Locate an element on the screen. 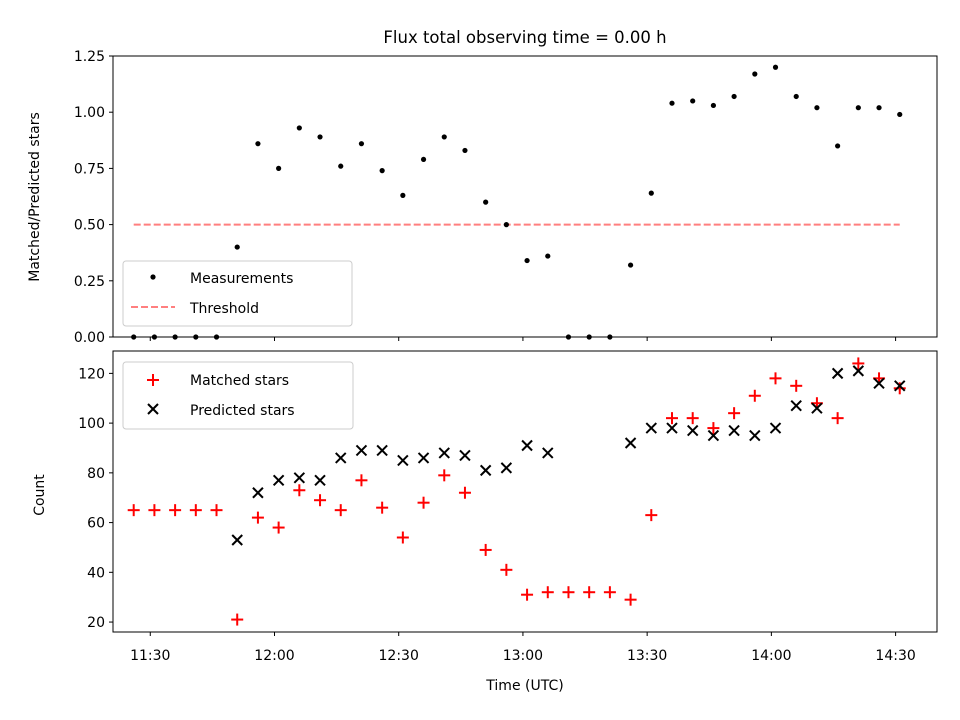  y-tick-label: 0.50 is located at coordinates (89, 226).